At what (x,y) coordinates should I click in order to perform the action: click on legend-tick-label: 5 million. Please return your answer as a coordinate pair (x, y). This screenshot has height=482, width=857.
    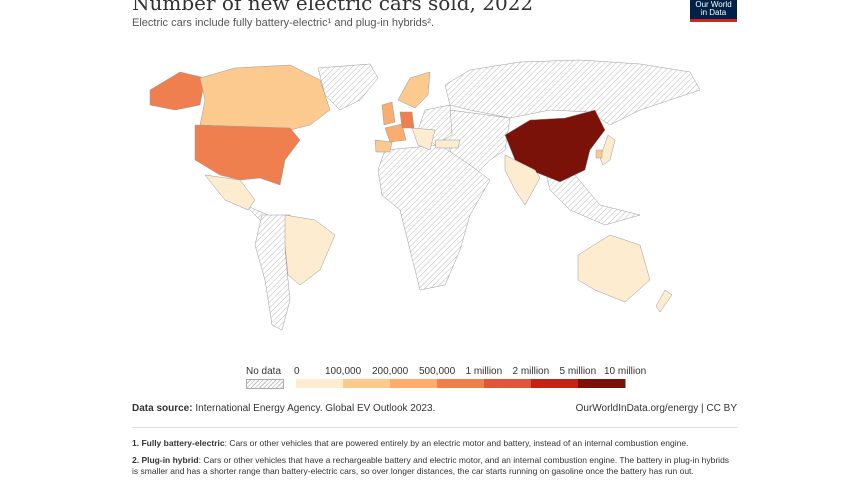
    Looking at the image, I should click on (578, 371).